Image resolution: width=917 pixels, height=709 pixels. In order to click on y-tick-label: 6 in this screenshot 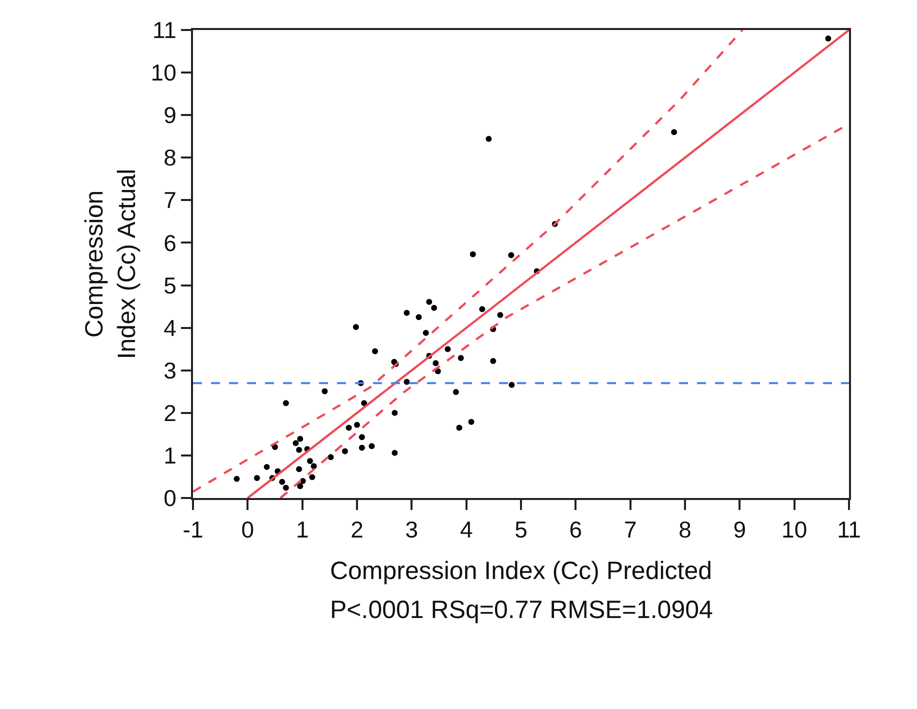, I will do `click(170, 243)`.